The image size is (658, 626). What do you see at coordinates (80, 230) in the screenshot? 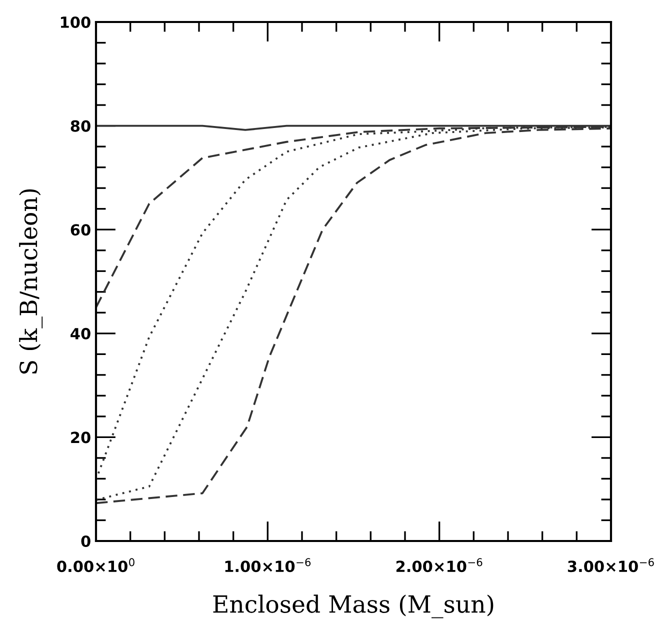
I see `y-tick-label: 60` at bounding box center [80, 230].